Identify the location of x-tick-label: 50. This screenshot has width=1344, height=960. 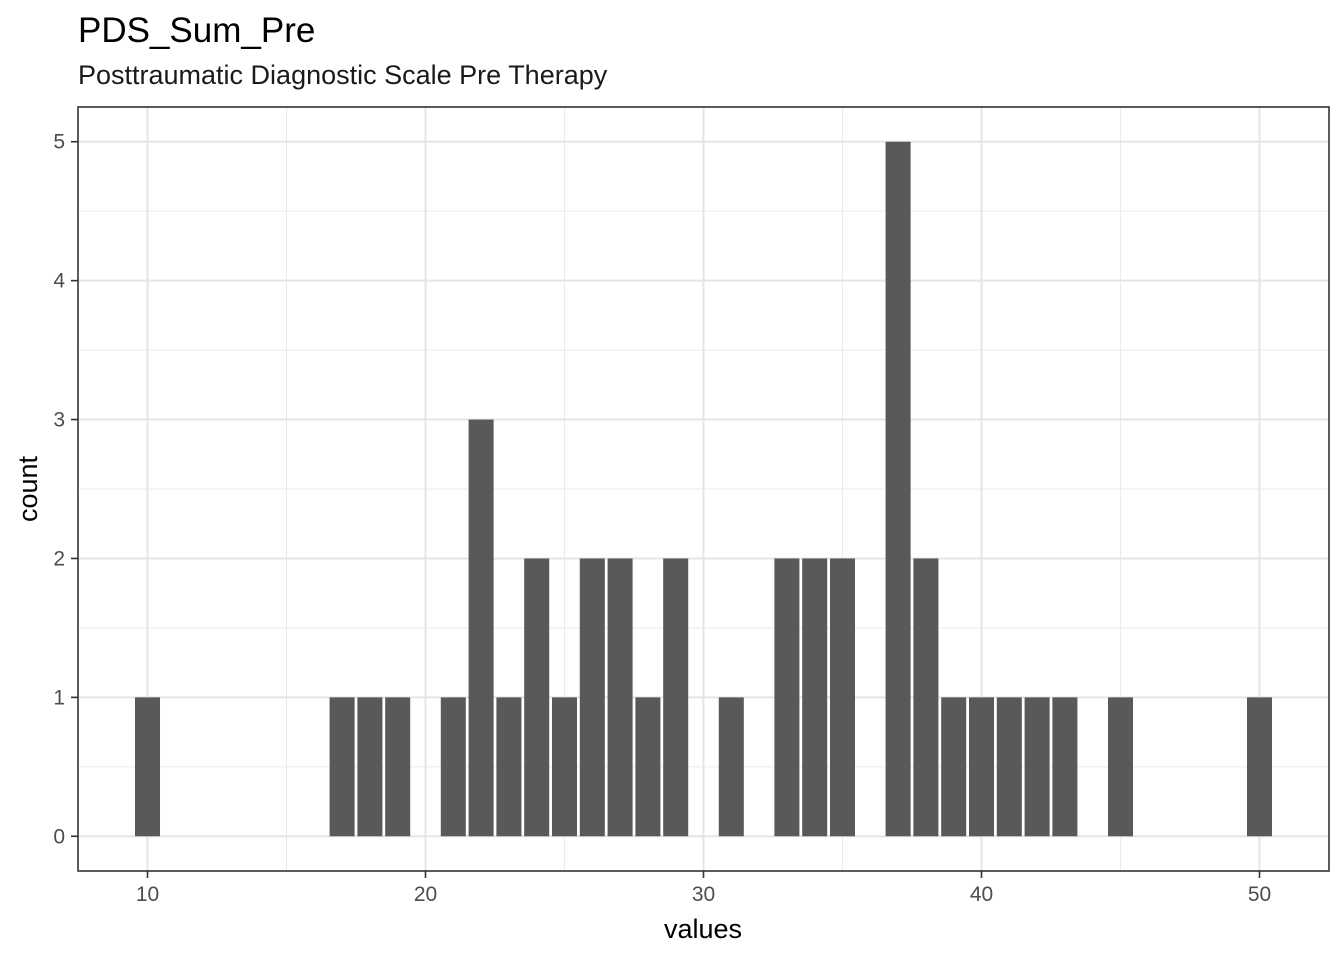
(1259, 894).